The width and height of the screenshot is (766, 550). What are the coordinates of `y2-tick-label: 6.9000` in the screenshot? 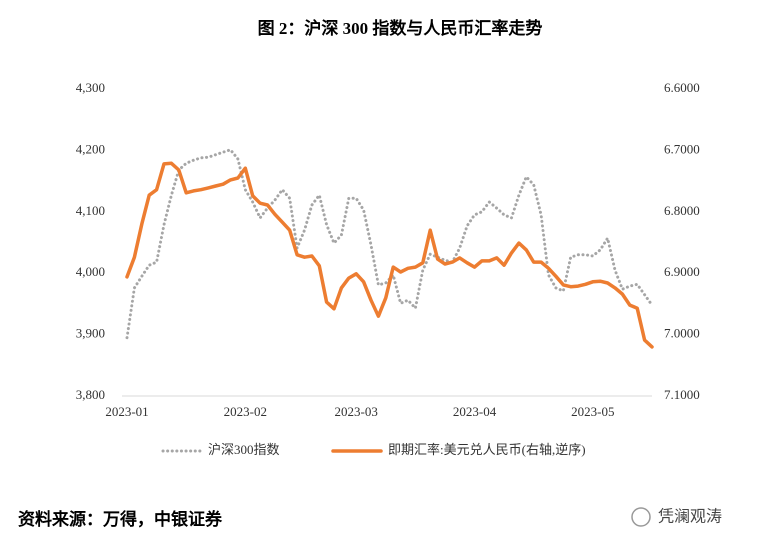 It's located at (682, 271).